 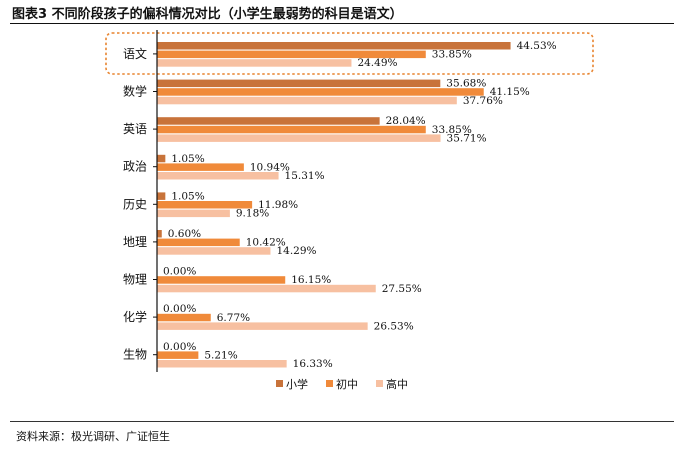 I want to click on bar-政治-初中, so click(x=200, y=167).